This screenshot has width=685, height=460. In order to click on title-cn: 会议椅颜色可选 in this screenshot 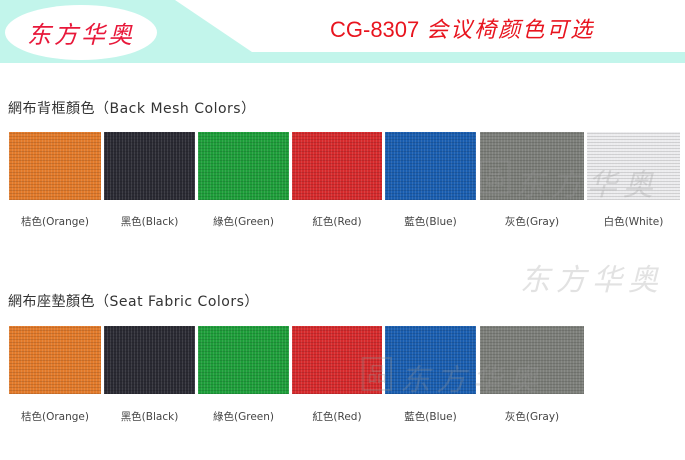, I will do `click(510, 30)`.